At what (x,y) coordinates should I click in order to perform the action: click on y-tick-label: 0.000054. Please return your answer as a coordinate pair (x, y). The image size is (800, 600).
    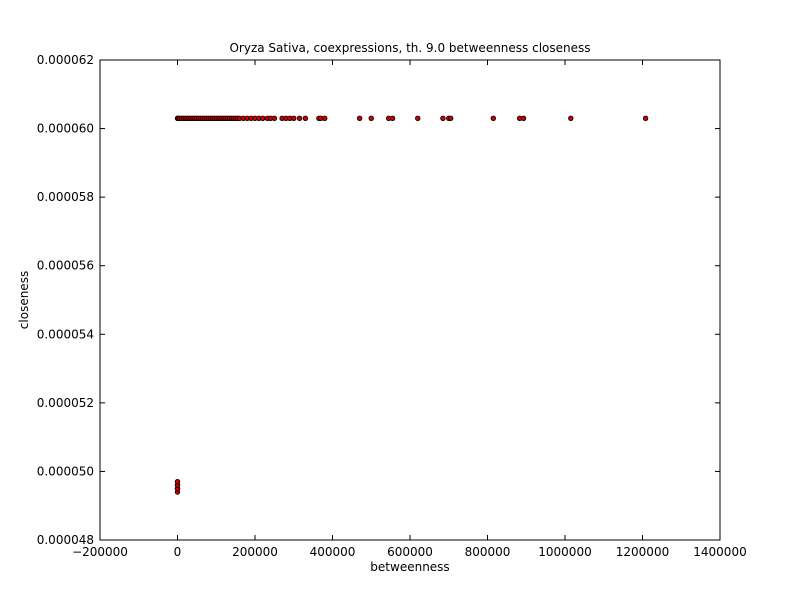
    Looking at the image, I should click on (65, 334).